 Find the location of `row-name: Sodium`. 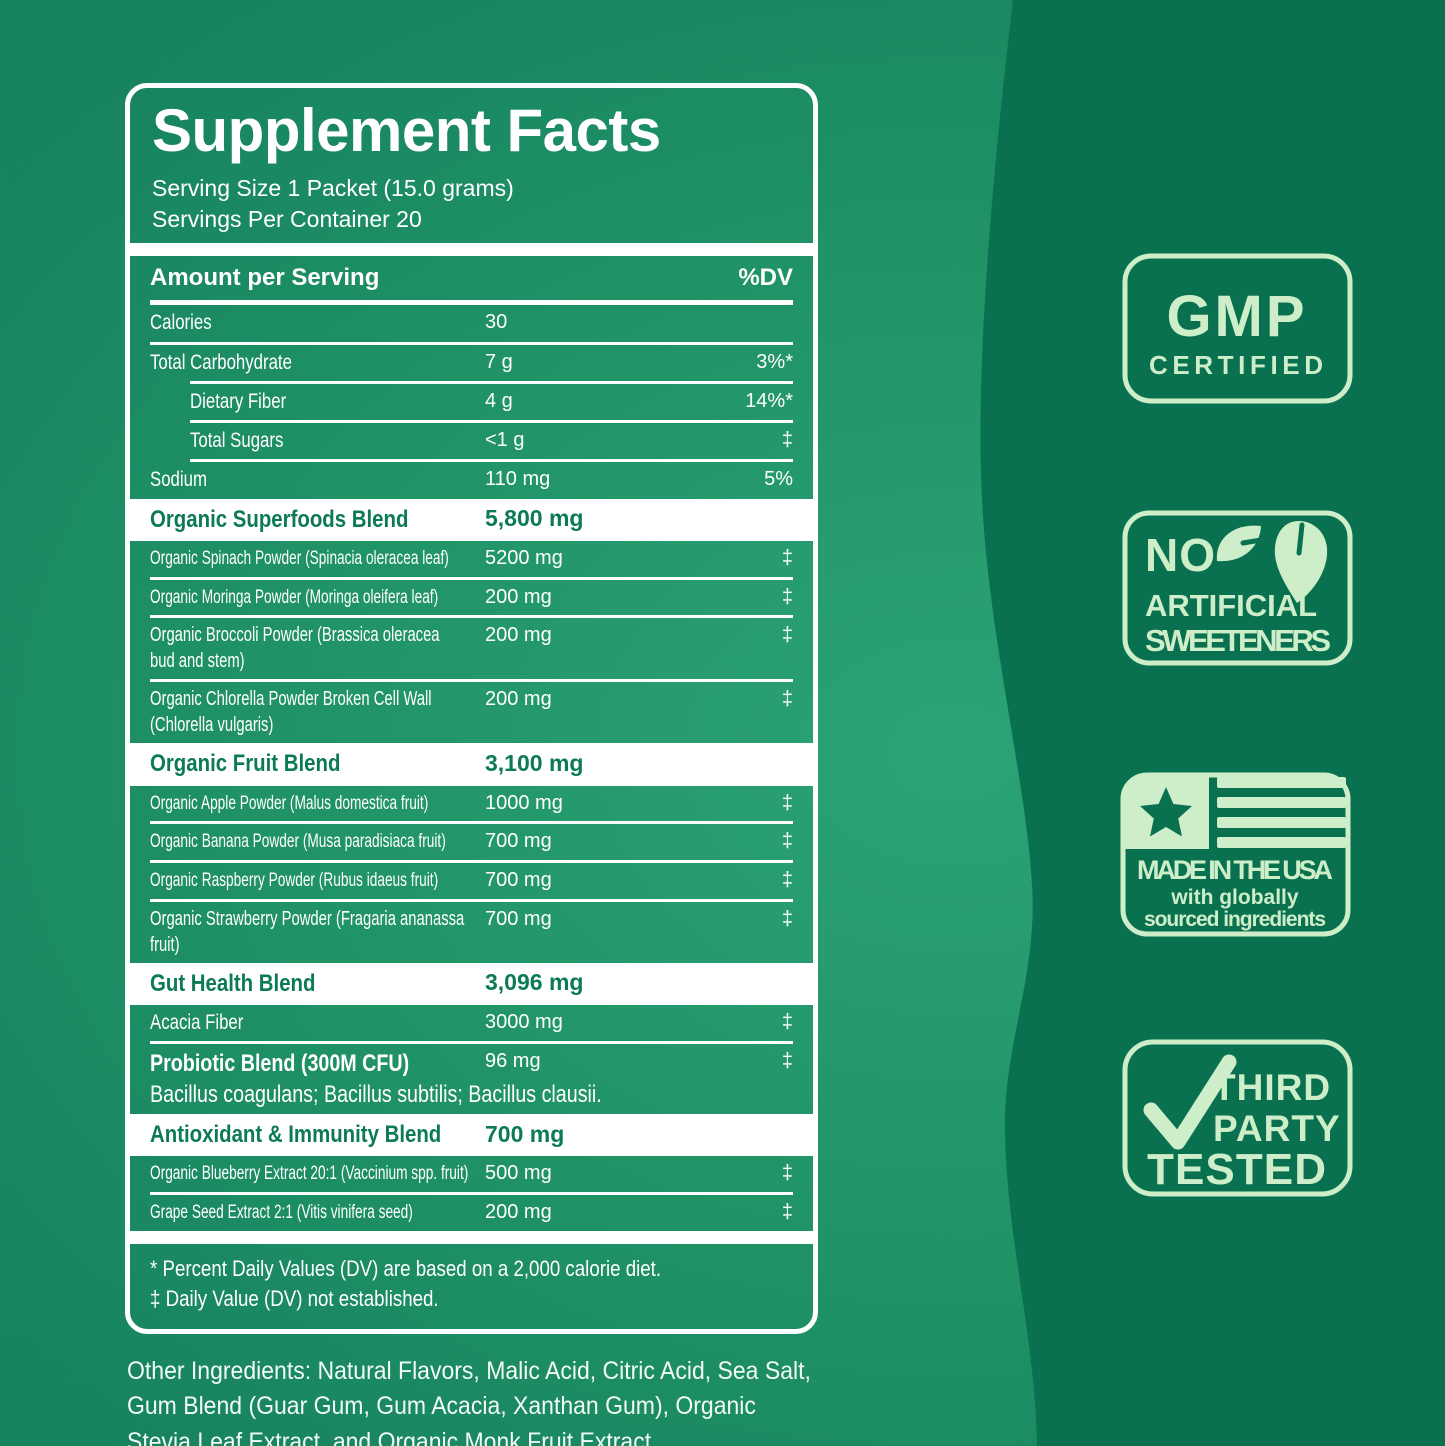

row-name: Sodium is located at coordinates (178, 480).